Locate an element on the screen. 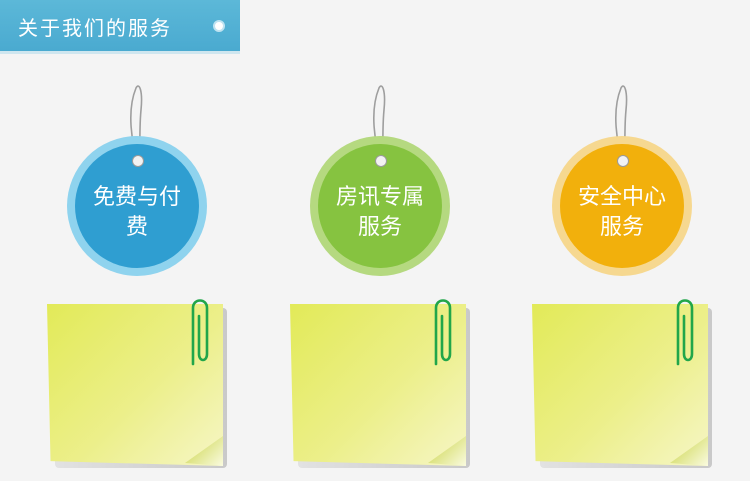 This screenshot has width=750, height=481. header-dot-icon is located at coordinates (219, 26).